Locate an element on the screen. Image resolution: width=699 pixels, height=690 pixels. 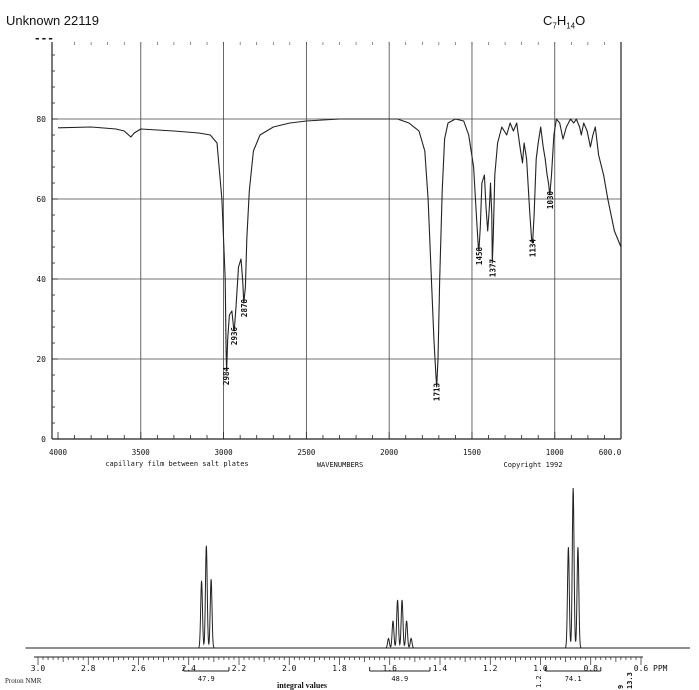
nmr-edge-label: 13.3 is located at coordinates (630, 680).